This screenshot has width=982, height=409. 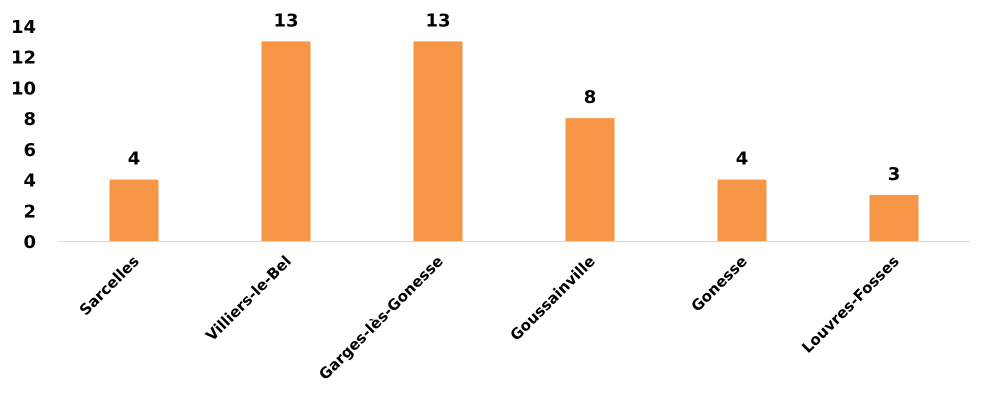 What do you see at coordinates (29, 211) in the screenshot?
I see `y-tick-label: 2` at bounding box center [29, 211].